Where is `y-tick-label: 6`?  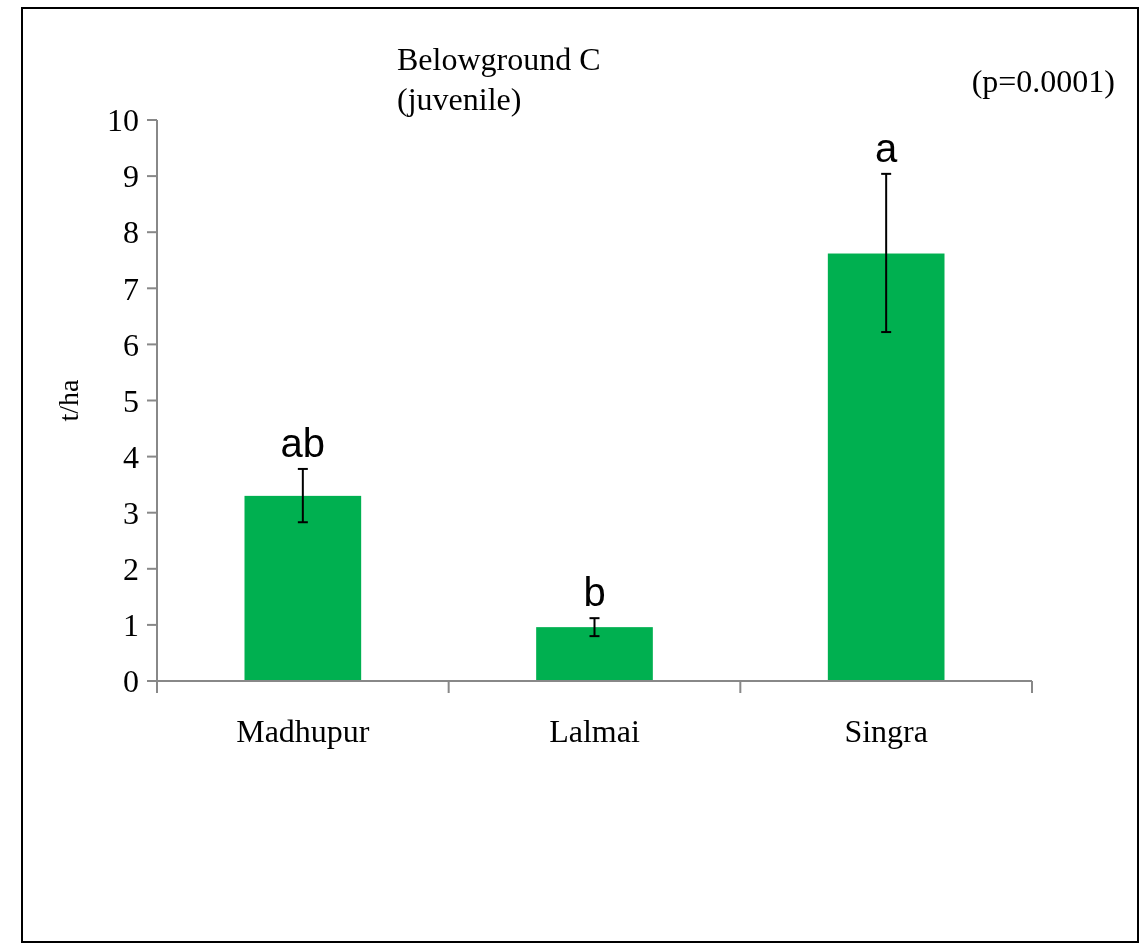 y-tick-label: 6 is located at coordinates (131, 344).